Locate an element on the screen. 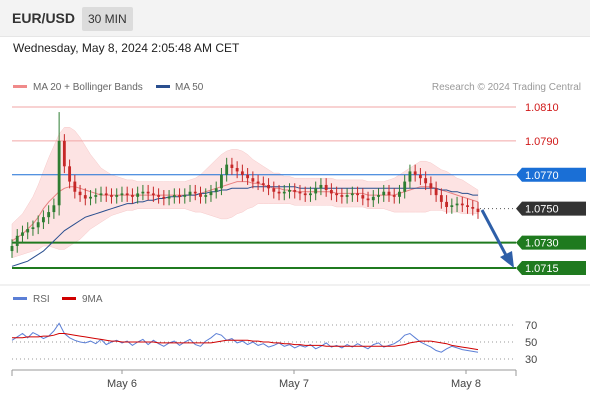 This screenshot has height=400, width=590. rsi-pane: 70 50 30 is located at coordinates (274, 343).